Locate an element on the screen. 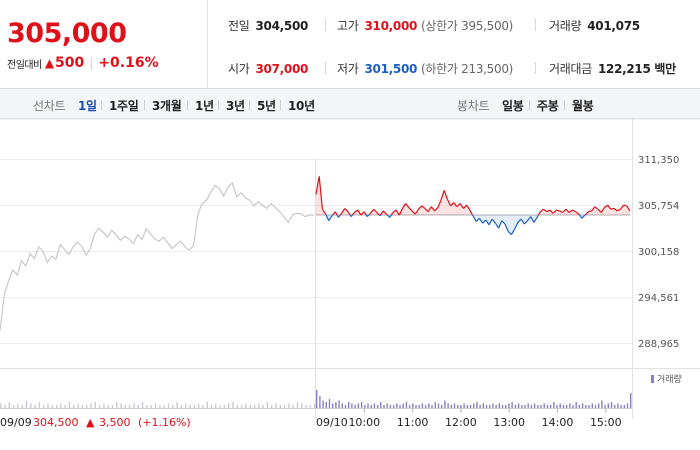 This screenshot has height=450, width=700. period-10y: 10년 is located at coordinates (301, 106).